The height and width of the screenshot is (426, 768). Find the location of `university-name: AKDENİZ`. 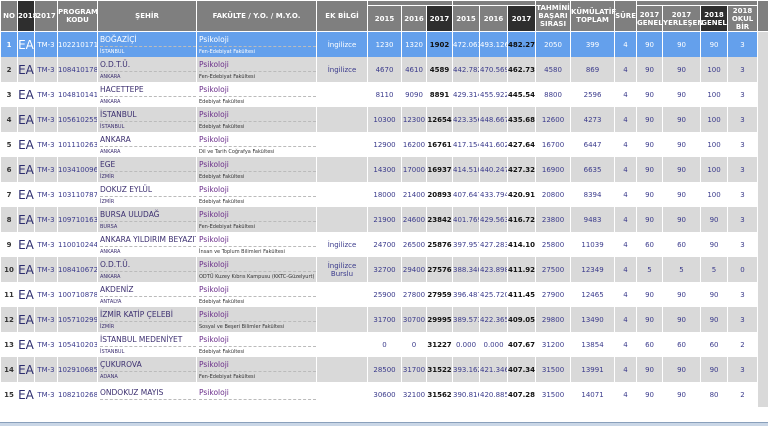

university-name: AKDENİZ is located at coordinates (148, 291).